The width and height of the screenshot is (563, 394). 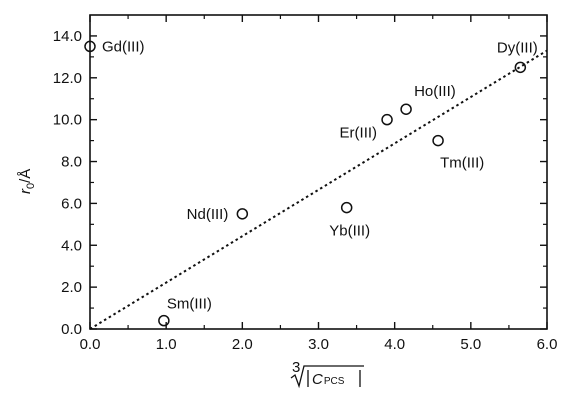 I want to click on x-tick-label: 5.0, so click(x=470, y=344).